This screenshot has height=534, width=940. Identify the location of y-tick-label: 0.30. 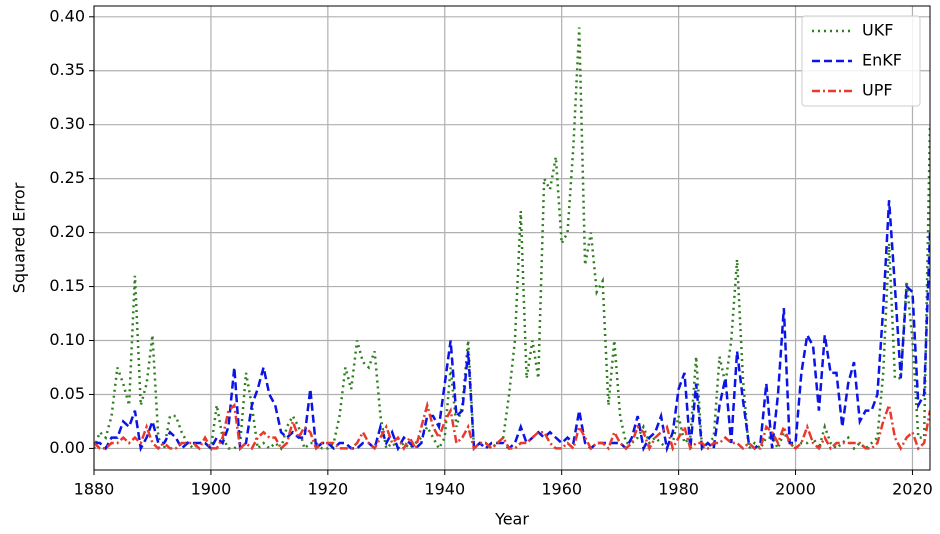
(67, 123).